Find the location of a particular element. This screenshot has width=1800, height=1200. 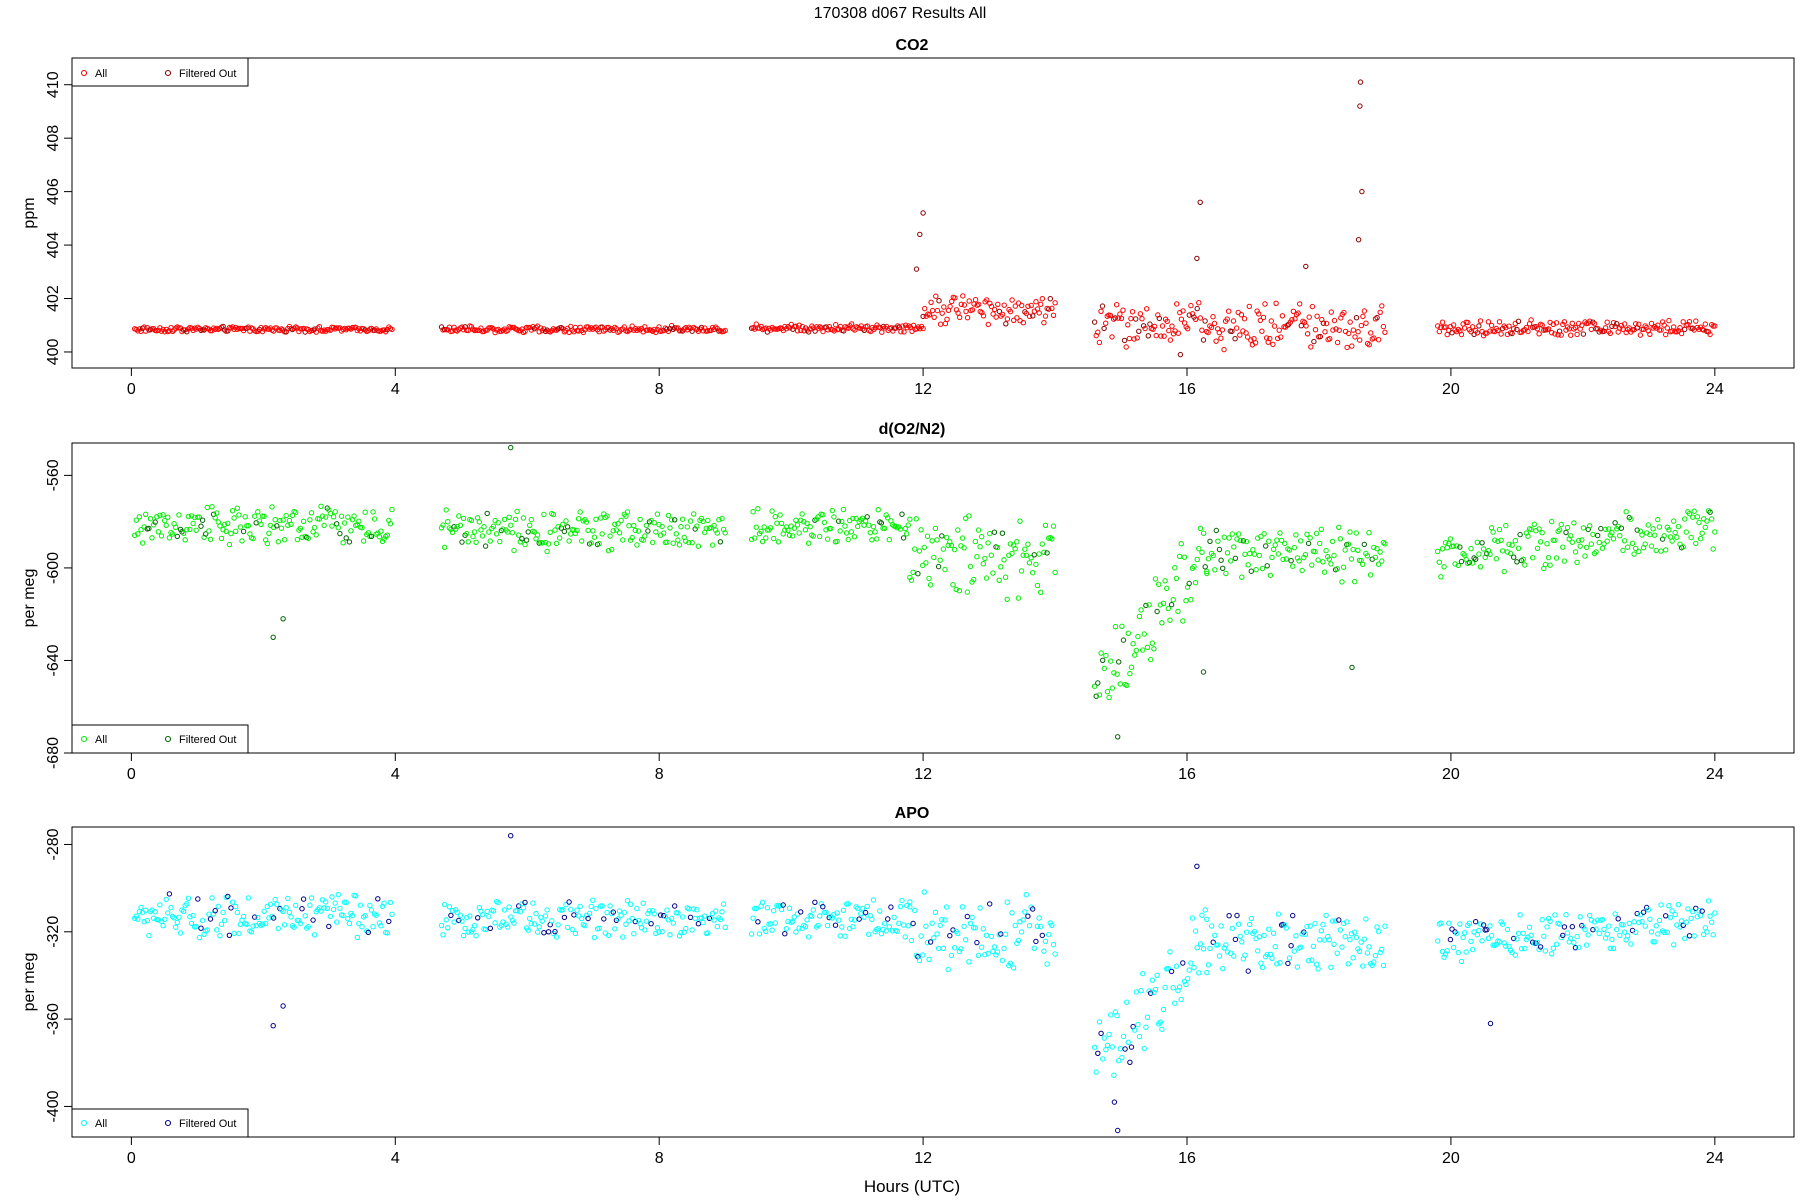

x-tick-label: 12 is located at coordinates (923, 1158).